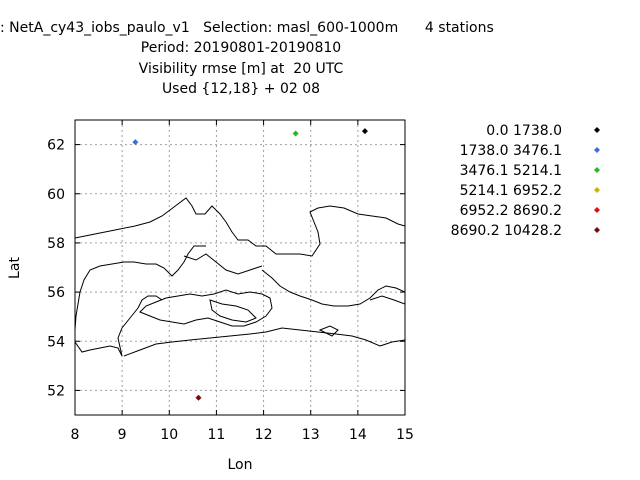  Describe the element at coordinates (241, 89) in the screenshot. I see `chart-title-used: Used {12,18} + 02 08` at that location.